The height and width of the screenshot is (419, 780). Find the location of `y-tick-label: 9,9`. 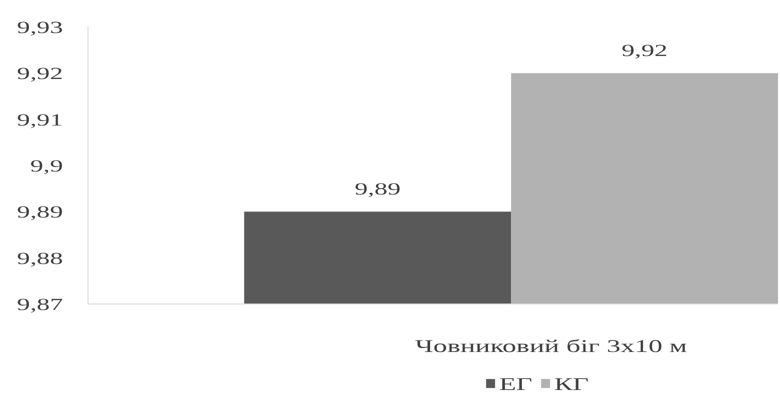

y-tick-label: 9,9 is located at coordinates (46, 166).